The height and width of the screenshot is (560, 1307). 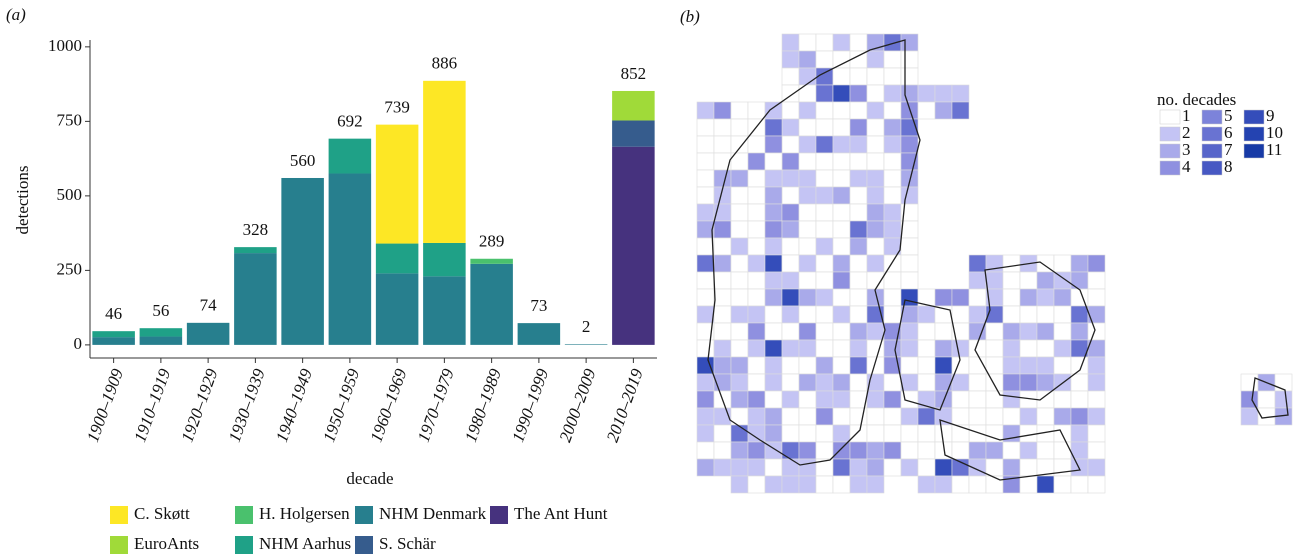 What do you see at coordinates (16, 14) in the screenshot?
I see `panel-label: (a)` at bounding box center [16, 14].